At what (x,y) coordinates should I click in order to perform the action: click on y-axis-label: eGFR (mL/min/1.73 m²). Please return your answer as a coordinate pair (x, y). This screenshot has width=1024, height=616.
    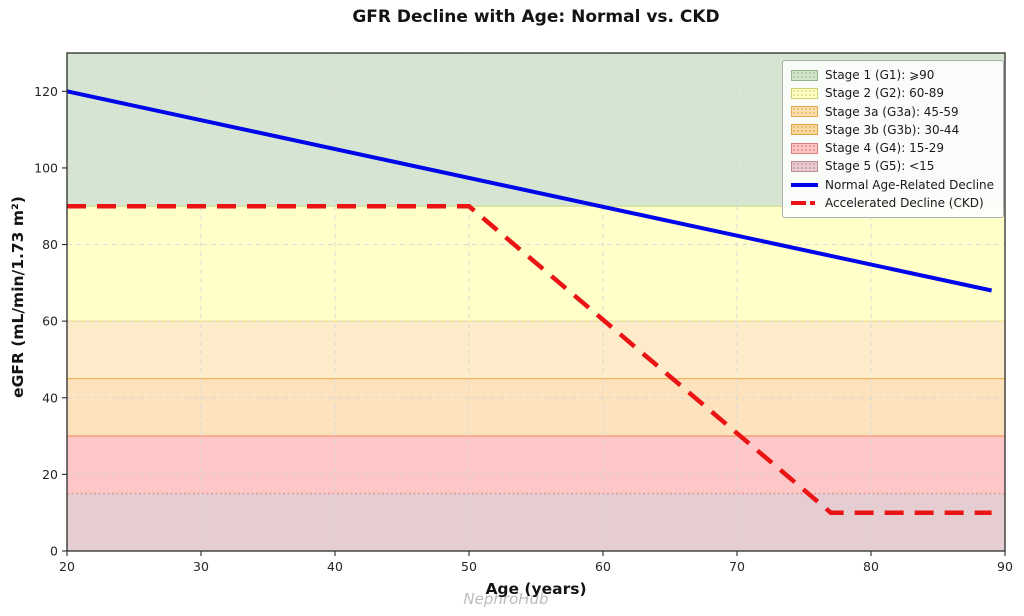
    Looking at the image, I should click on (18, 297).